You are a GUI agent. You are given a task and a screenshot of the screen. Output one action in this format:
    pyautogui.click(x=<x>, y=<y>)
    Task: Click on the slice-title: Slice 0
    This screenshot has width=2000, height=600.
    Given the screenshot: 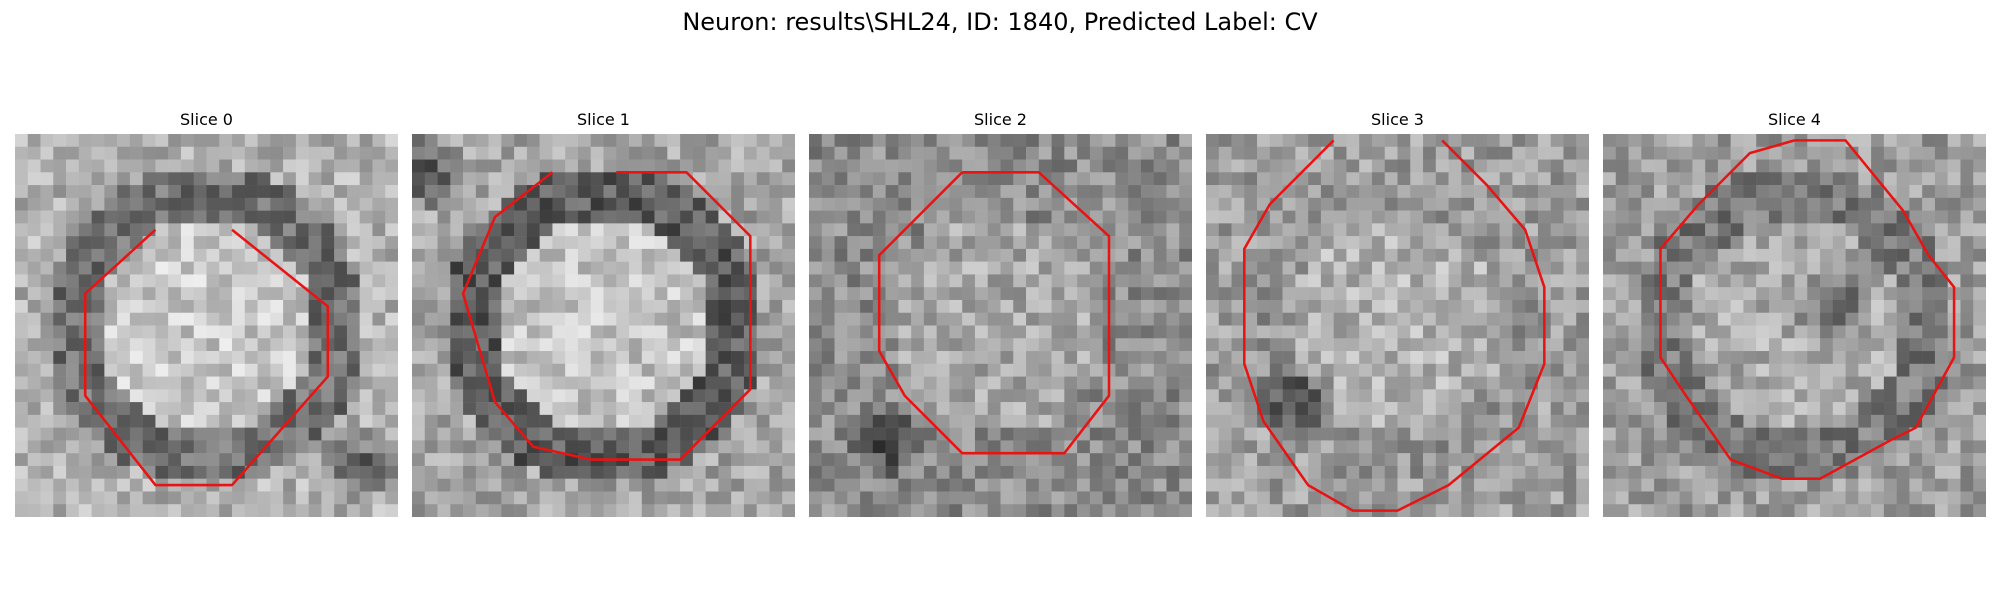 What is the action you would take?
    pyautogui.click(x=206, y=119)
    